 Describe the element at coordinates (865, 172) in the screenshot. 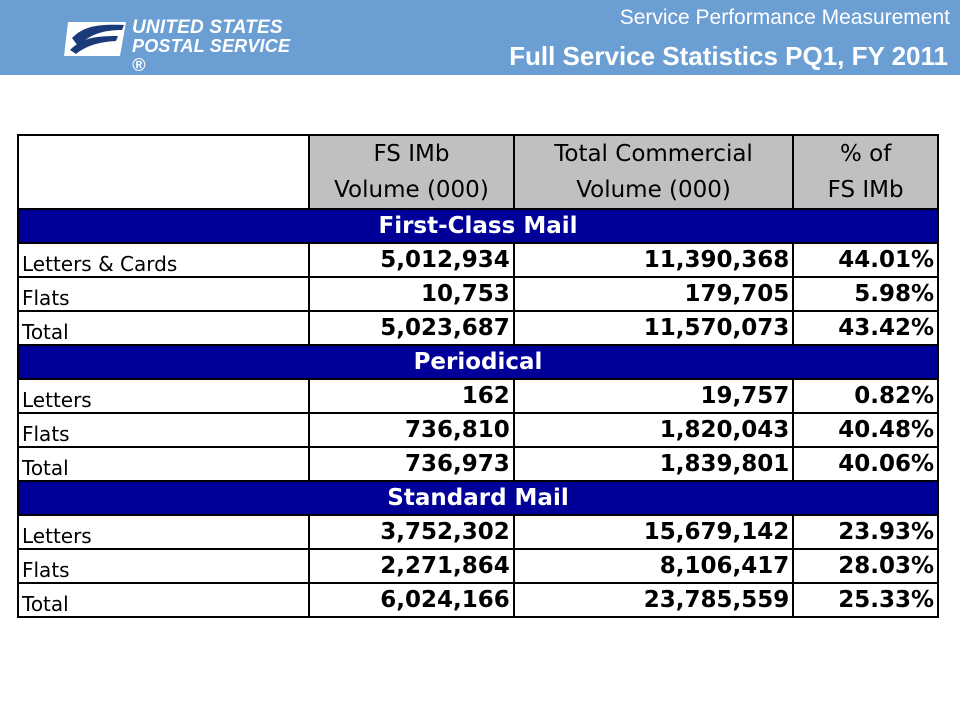

I see `header-cell-pct: % of FS IMb` at that location.